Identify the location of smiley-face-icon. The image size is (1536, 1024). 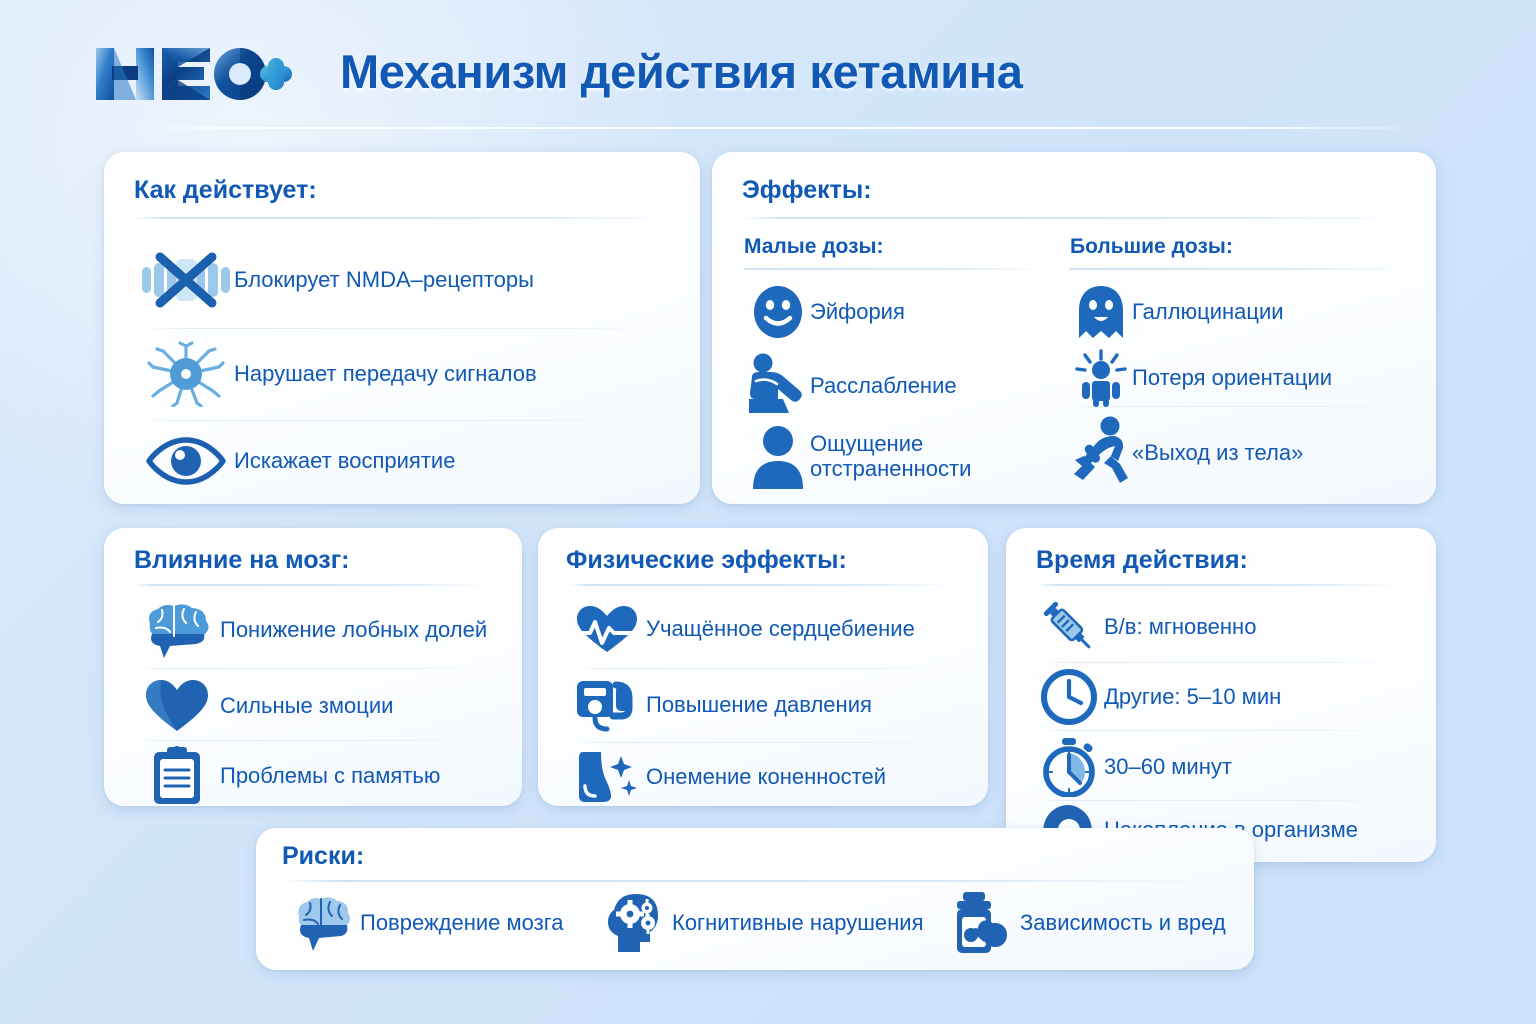
(778, 312).